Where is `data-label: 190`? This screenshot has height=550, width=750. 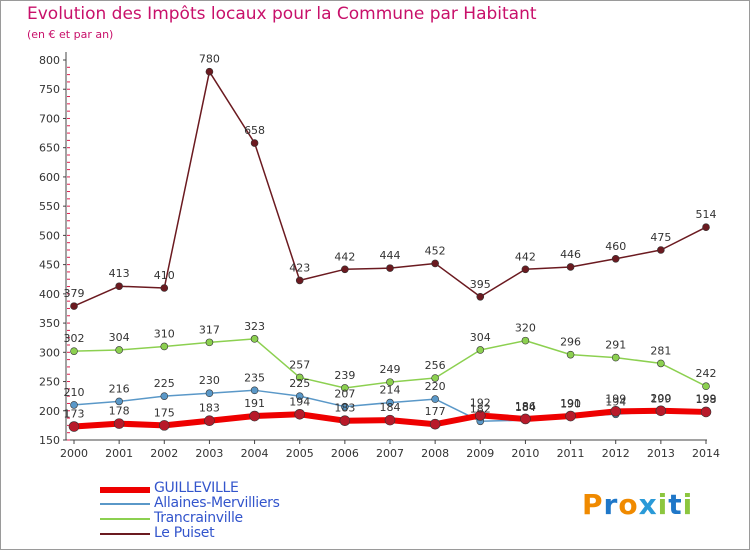
data-label: 190 is located at coordinates (570, 404).